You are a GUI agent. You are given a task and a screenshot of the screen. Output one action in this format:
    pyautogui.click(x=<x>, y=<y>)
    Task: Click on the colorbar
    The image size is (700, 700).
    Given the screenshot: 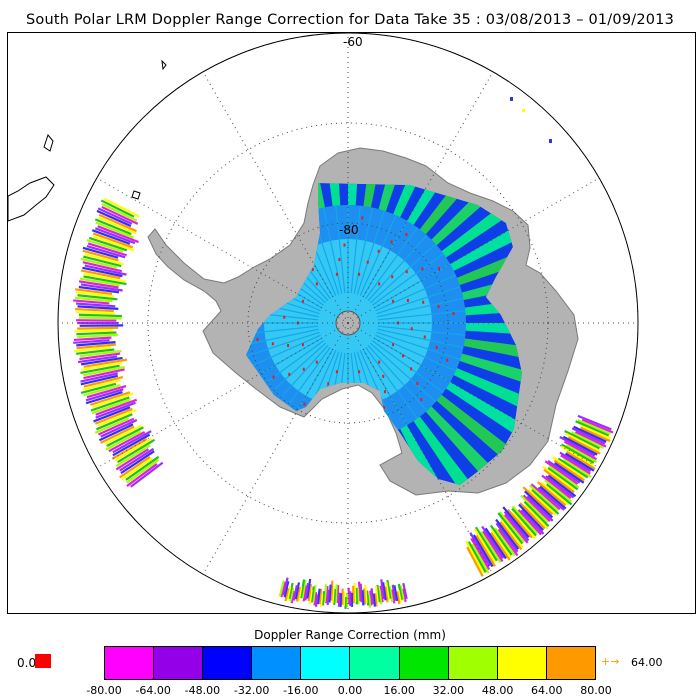 What is the action you would take?
    pyautogui.click(x=350, y=663)
    